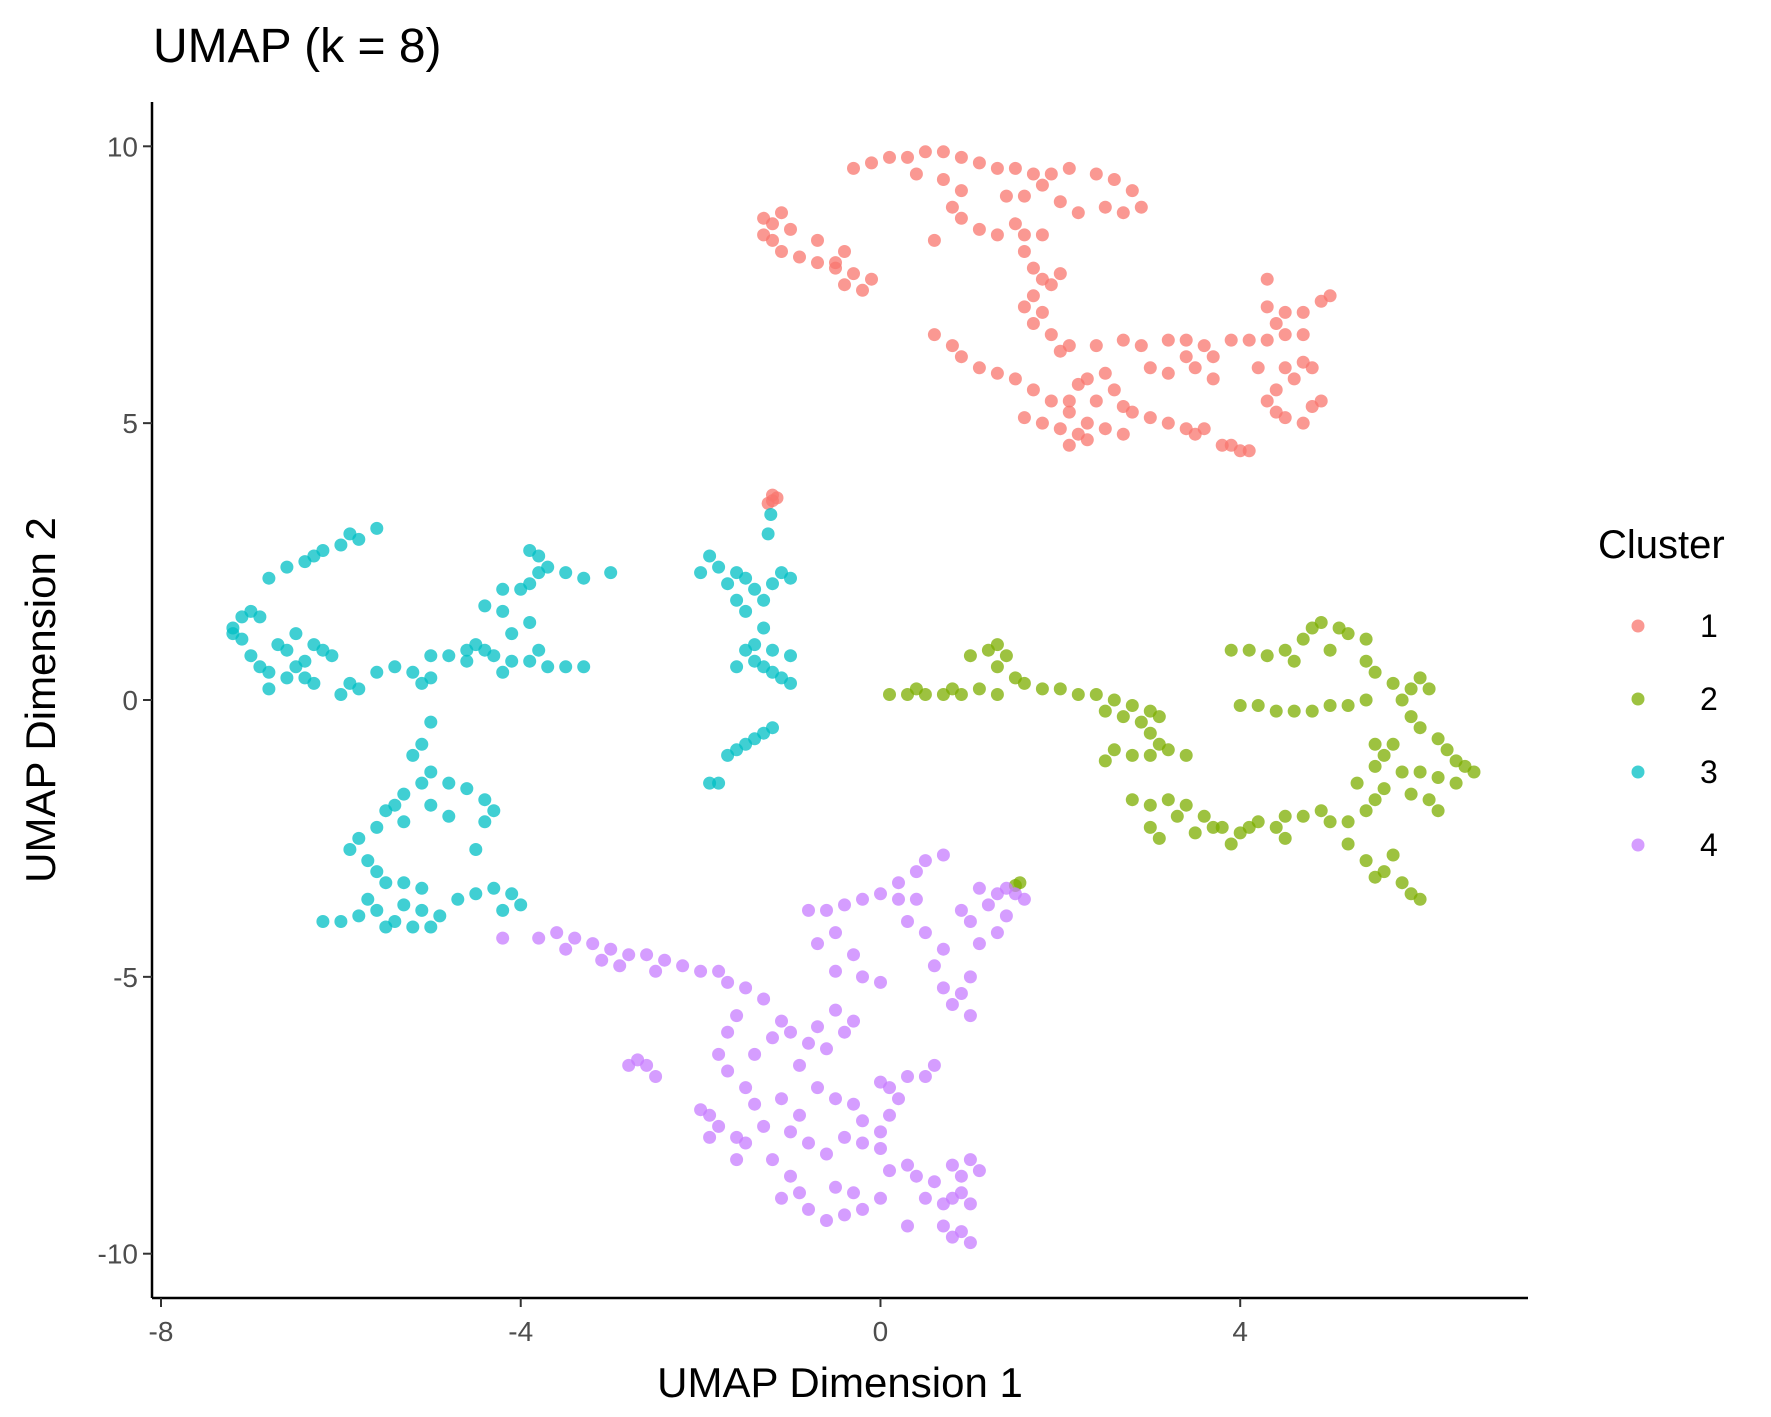 The image size is (1771, 1417). What do you see at coordinates (881, 1331) in the screenshot?
I see `x-tick-label: 0` at bounding box center [881, 1331].